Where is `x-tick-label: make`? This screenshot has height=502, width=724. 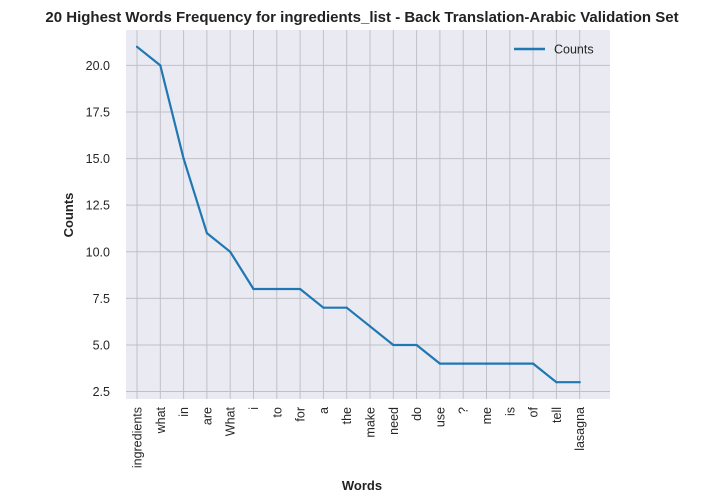
x-tick-label: make is located at coordinates (371, 422).